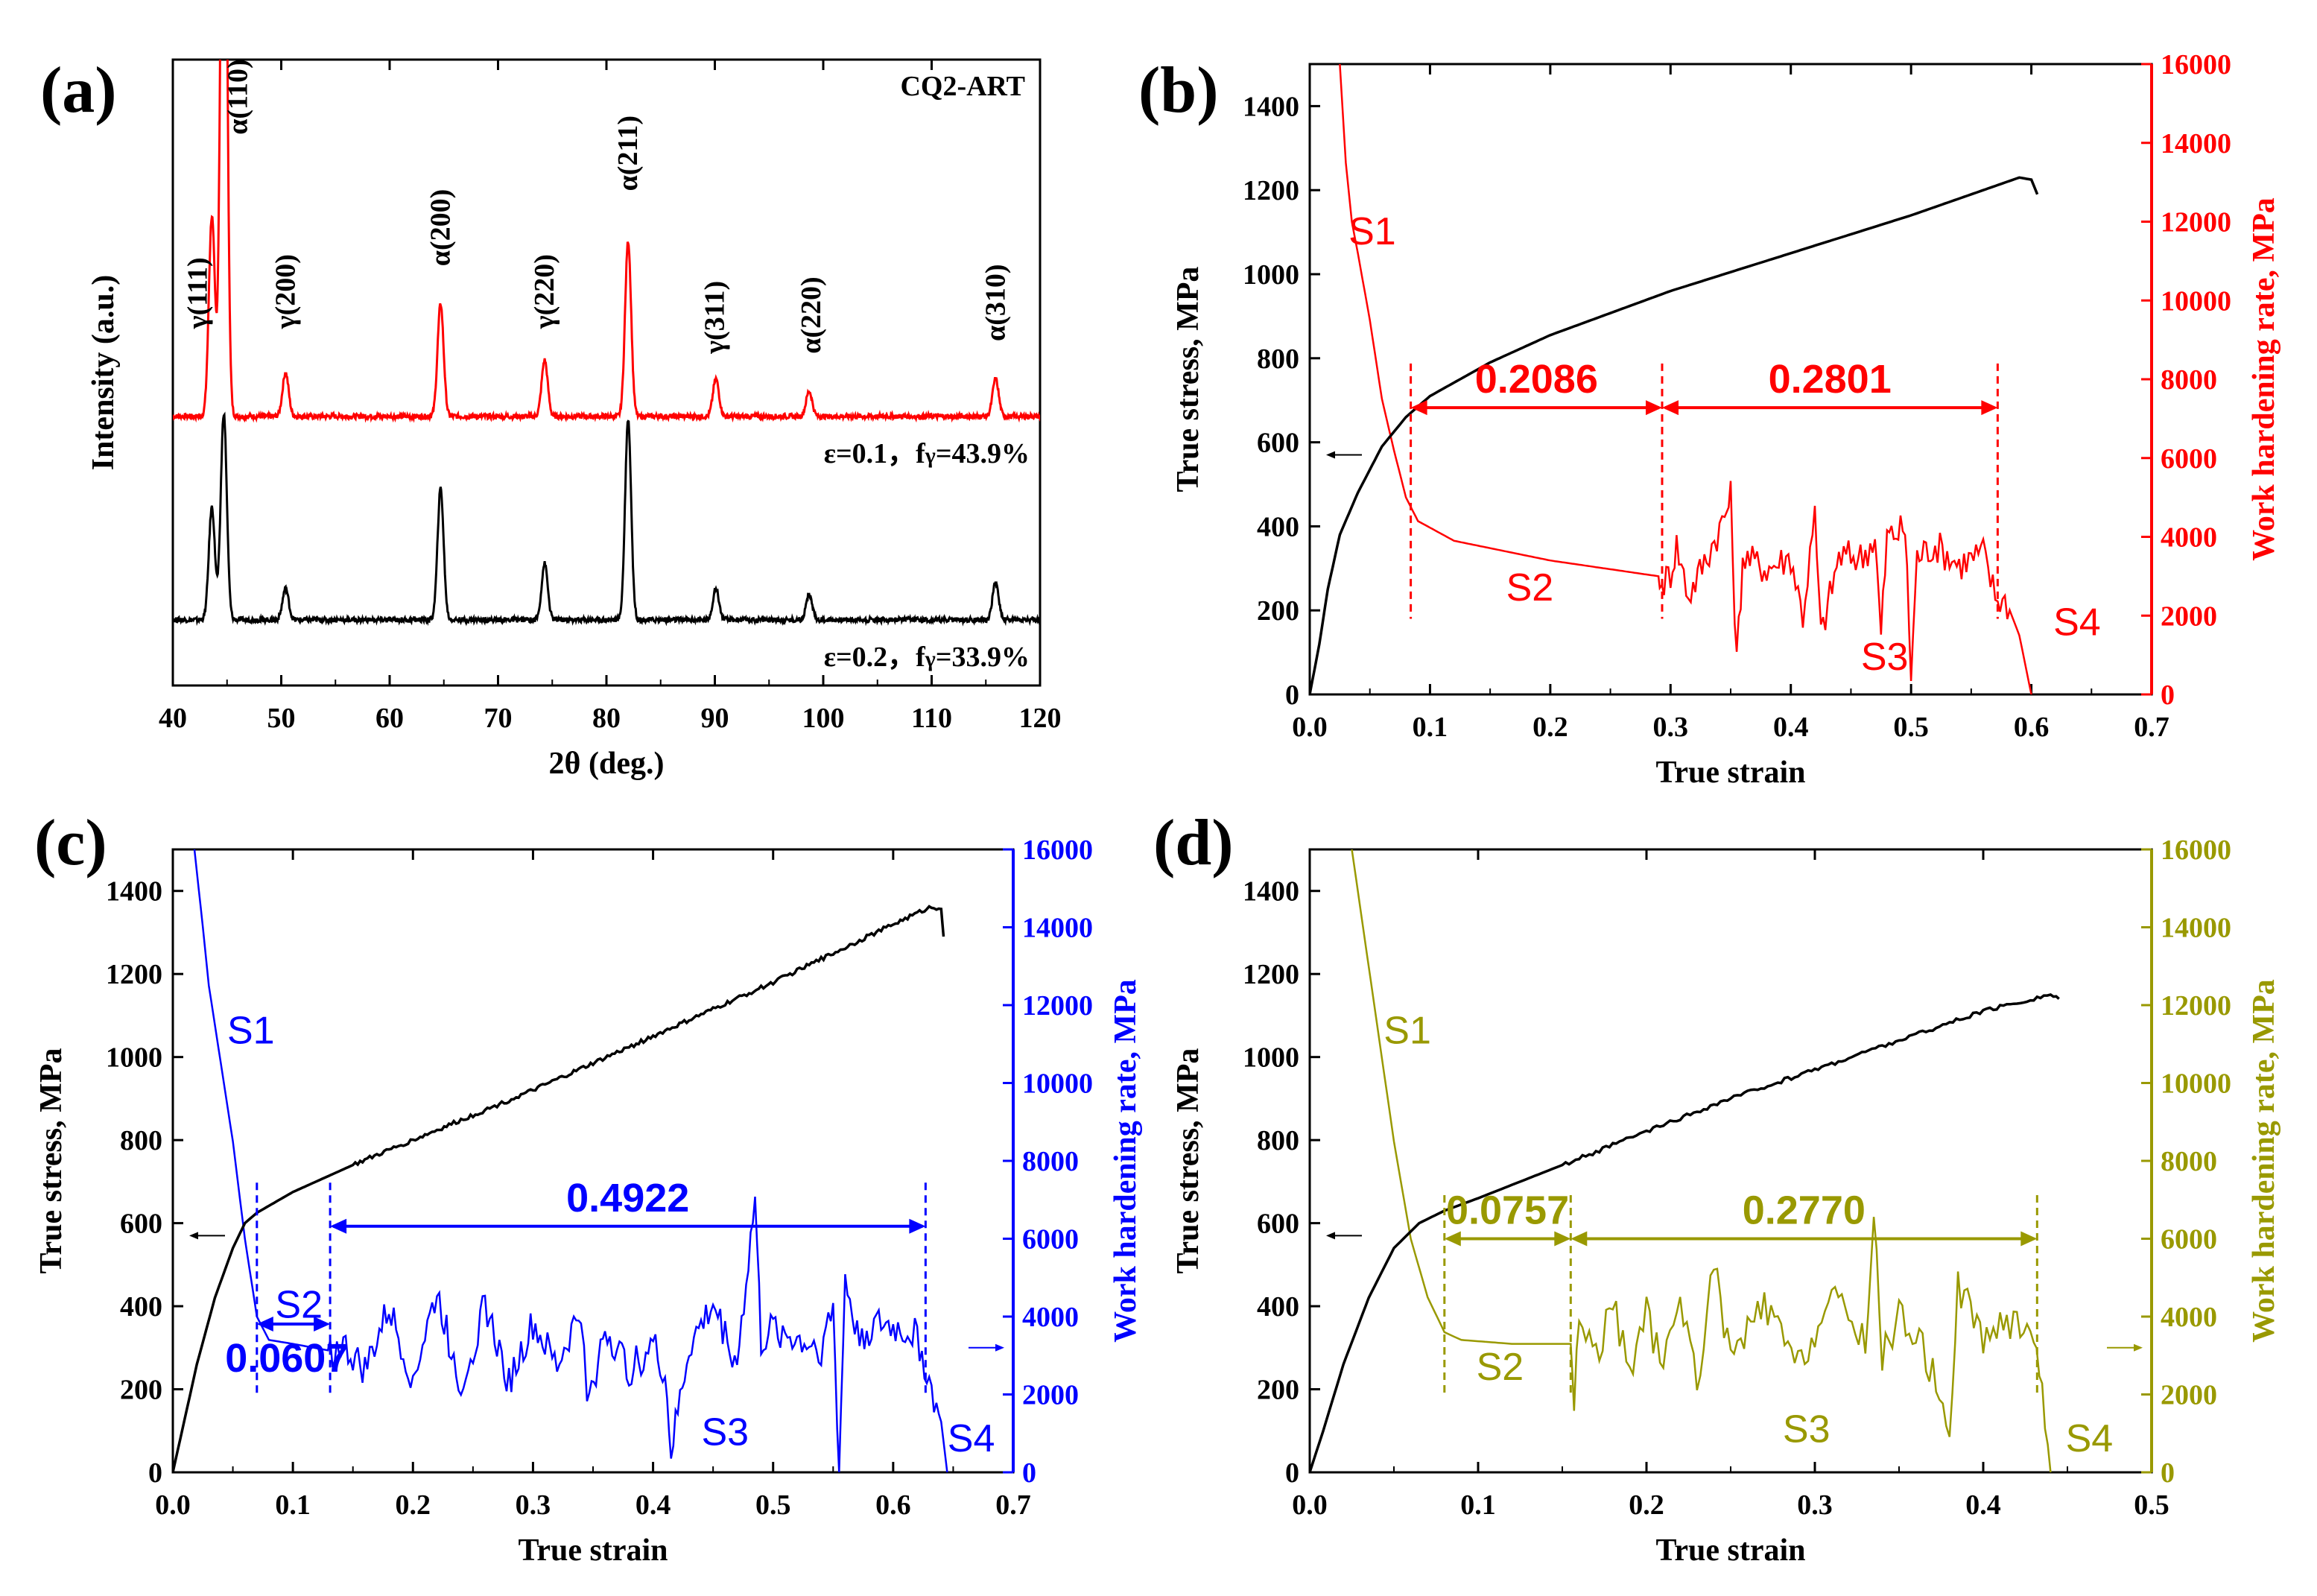 The width and height of the screenshot is (2317, 1596). What do you see at coordinates (921, 657) in the screenshot?
I see `series-label-f: f` at bounding box center [921, 657].